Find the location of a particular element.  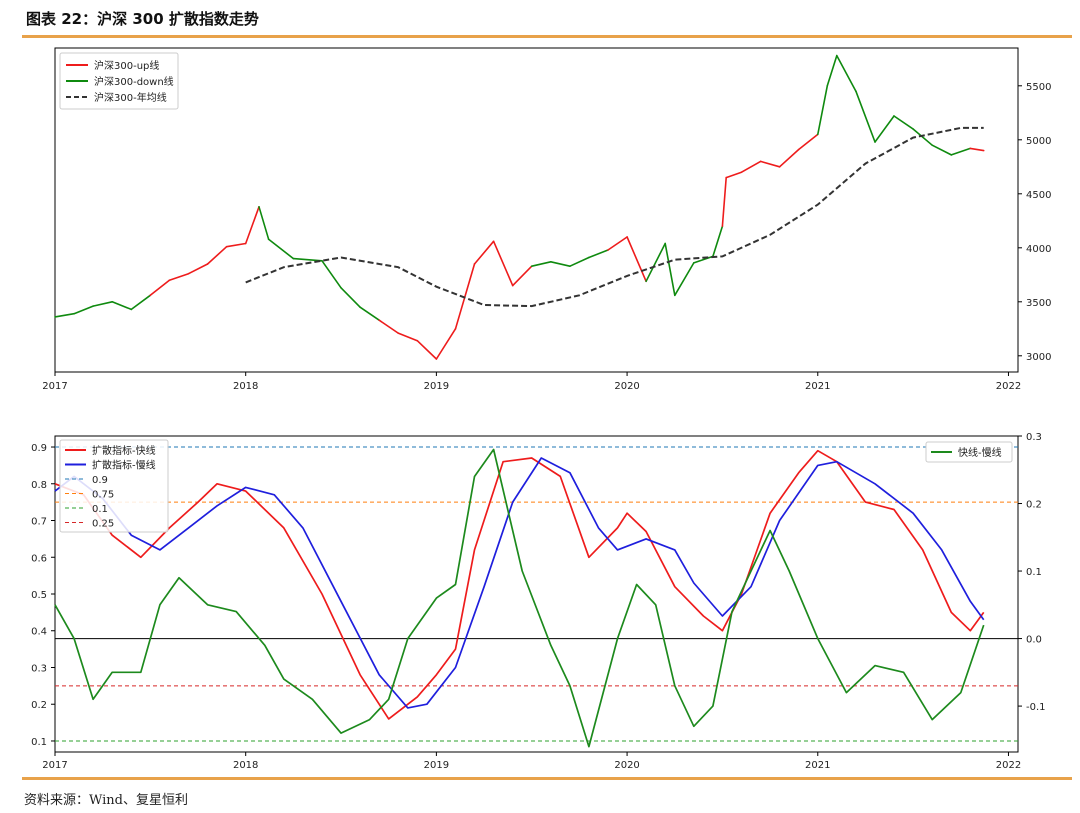

legend-label: 0.9 is located at coordinates (100, 480).